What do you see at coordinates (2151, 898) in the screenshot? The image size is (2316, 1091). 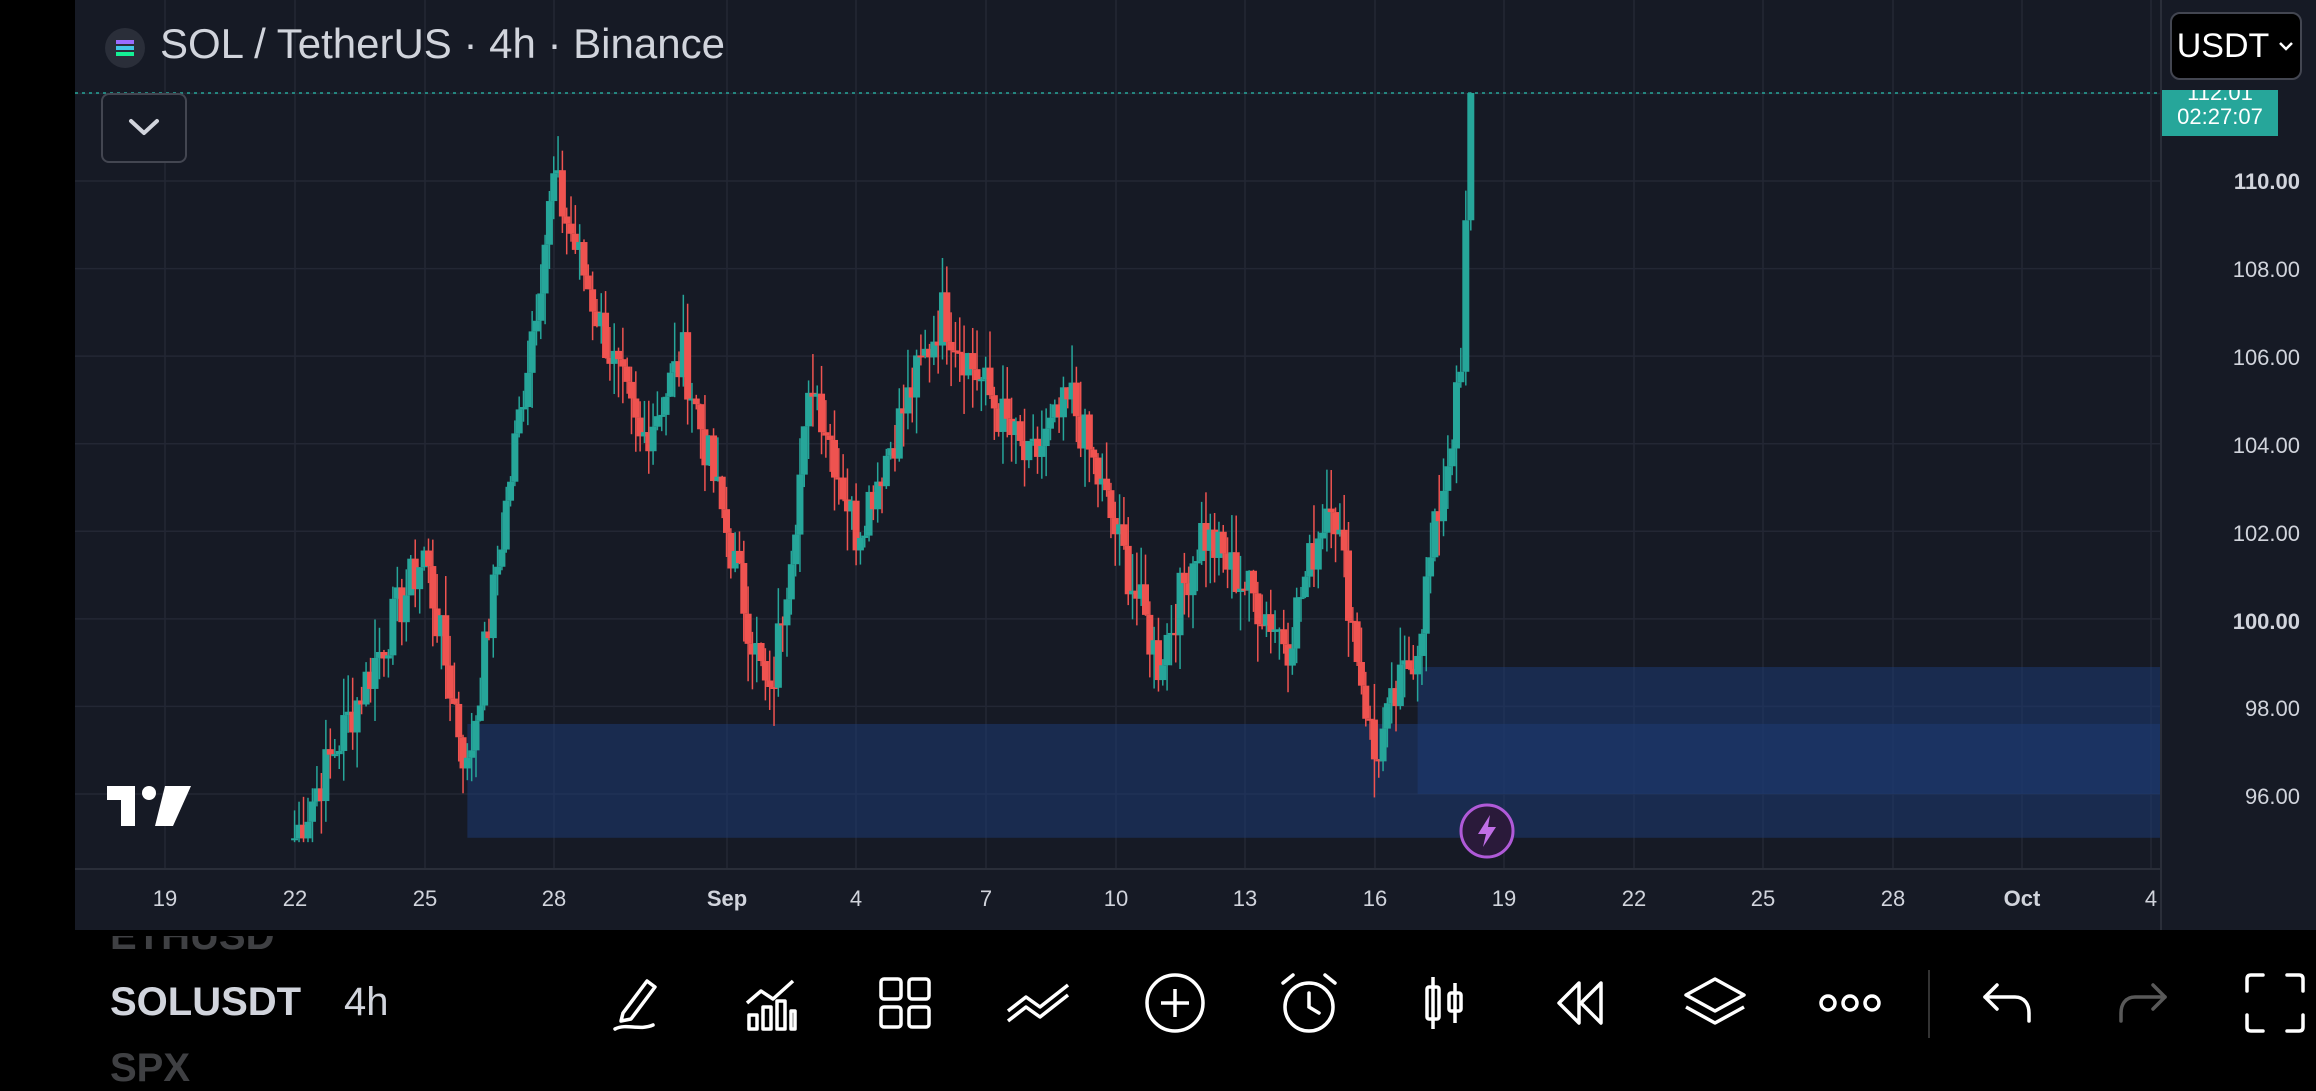 I see `time-tick: 4` at bounding box center [2151, 898].